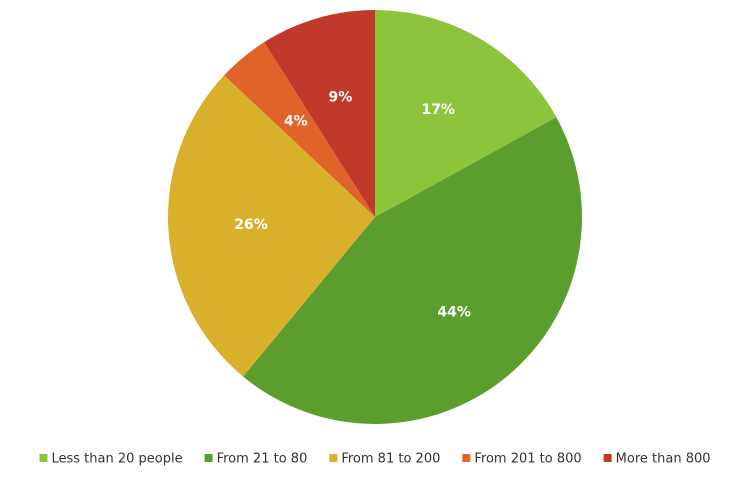 This screenshot has width=750, height=480. What do you see at coordinates (438, 110) in the screenshot?
I see `data-label: 17%` at bounding box center [438, 110].